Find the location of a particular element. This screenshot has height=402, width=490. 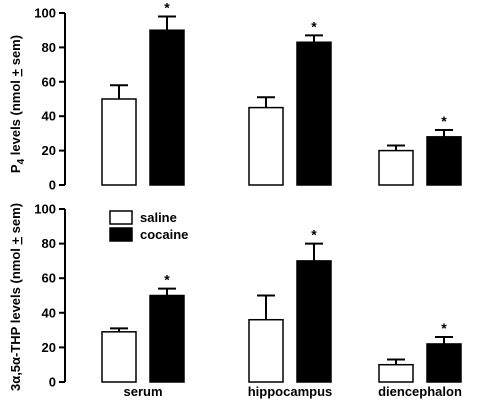

legend-swatch-cocaine is located at coordinates (121, 234).